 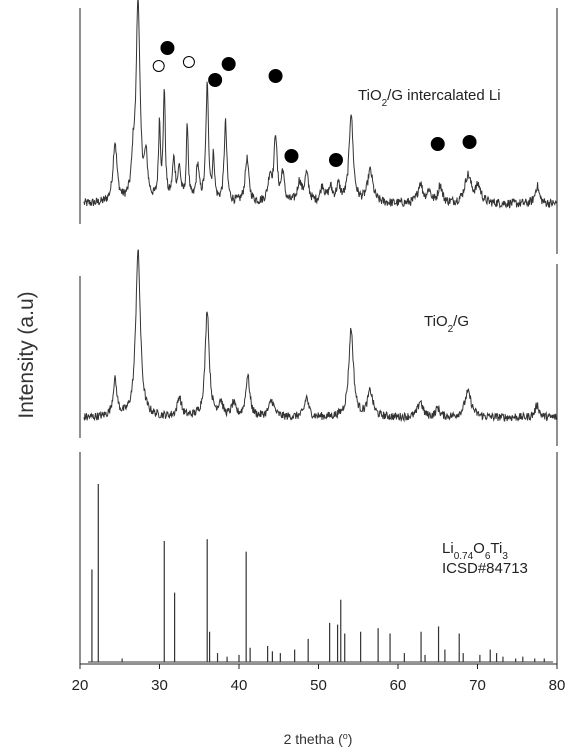 I want to click on series-label-part: 6, so click(x=488, y=556).